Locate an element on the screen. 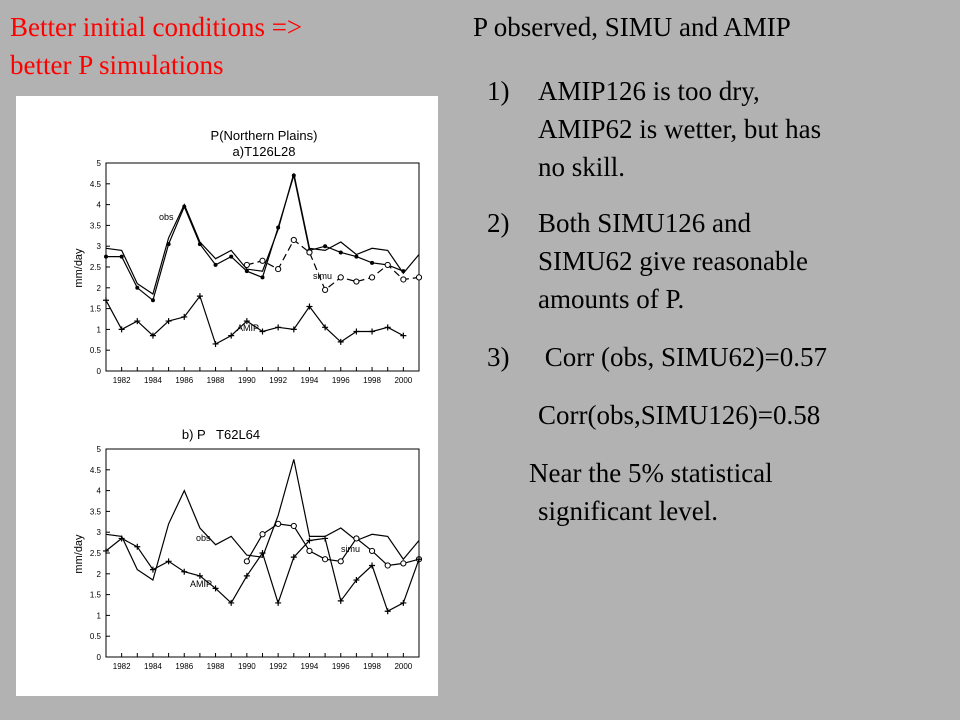  note-1-line-2: AMIP62 is wetter, but has is located at coordinates (680, 129).